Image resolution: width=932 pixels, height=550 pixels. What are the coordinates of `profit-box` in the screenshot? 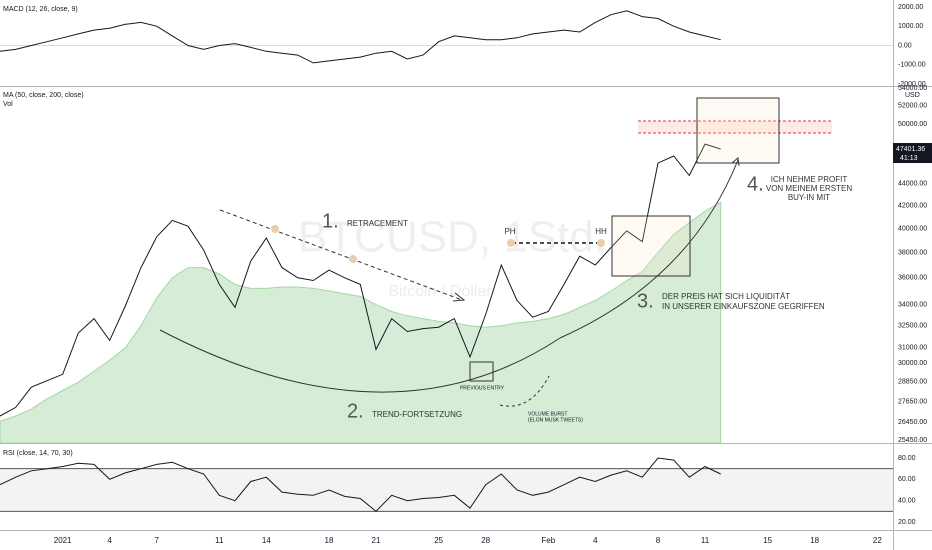 It's located at (738, 130).